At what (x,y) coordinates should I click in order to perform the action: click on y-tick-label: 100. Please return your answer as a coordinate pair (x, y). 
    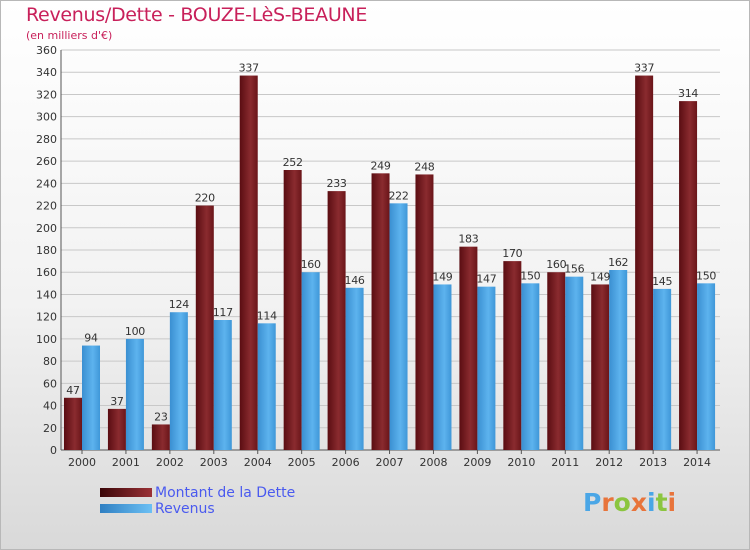
    Looking at the image, I should click on (46, 339).